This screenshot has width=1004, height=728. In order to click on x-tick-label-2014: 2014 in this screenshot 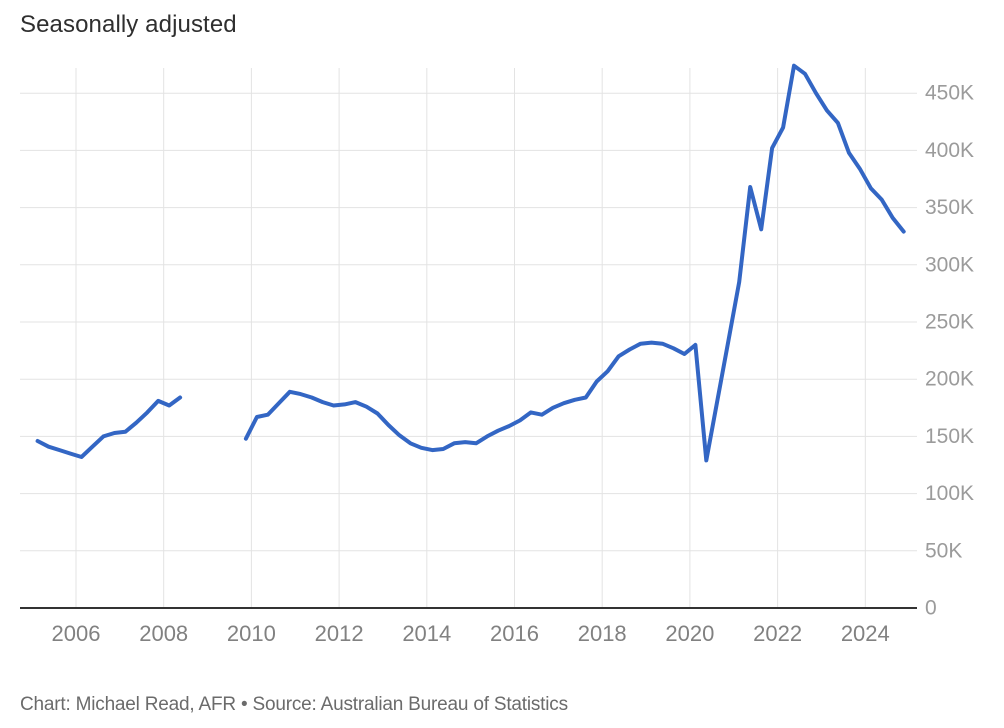, I will do `click(426, 633)`.